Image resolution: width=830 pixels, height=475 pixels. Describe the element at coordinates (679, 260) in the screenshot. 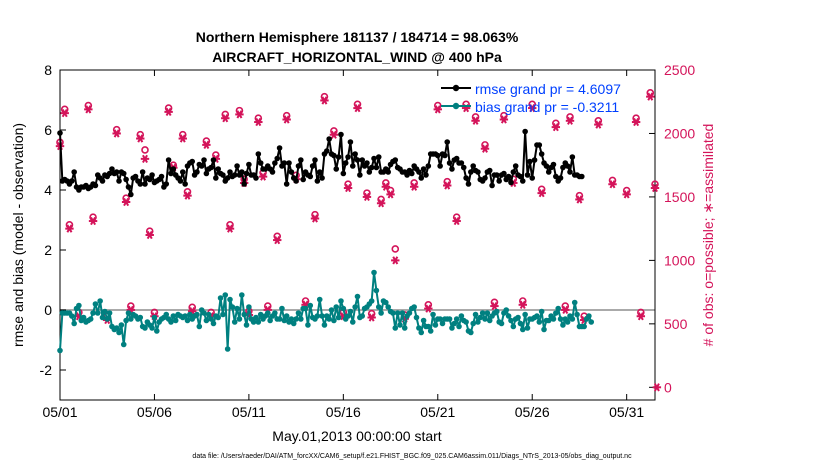

I see `y-tick-label-right: 1000` at that location.